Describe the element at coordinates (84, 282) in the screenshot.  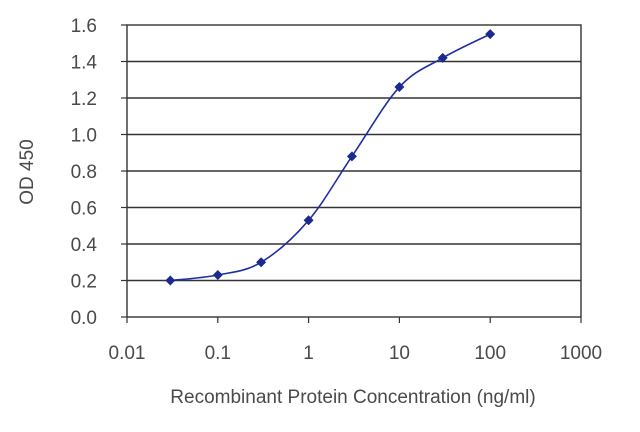
I see `y-tick-label: 0.2` at that location.